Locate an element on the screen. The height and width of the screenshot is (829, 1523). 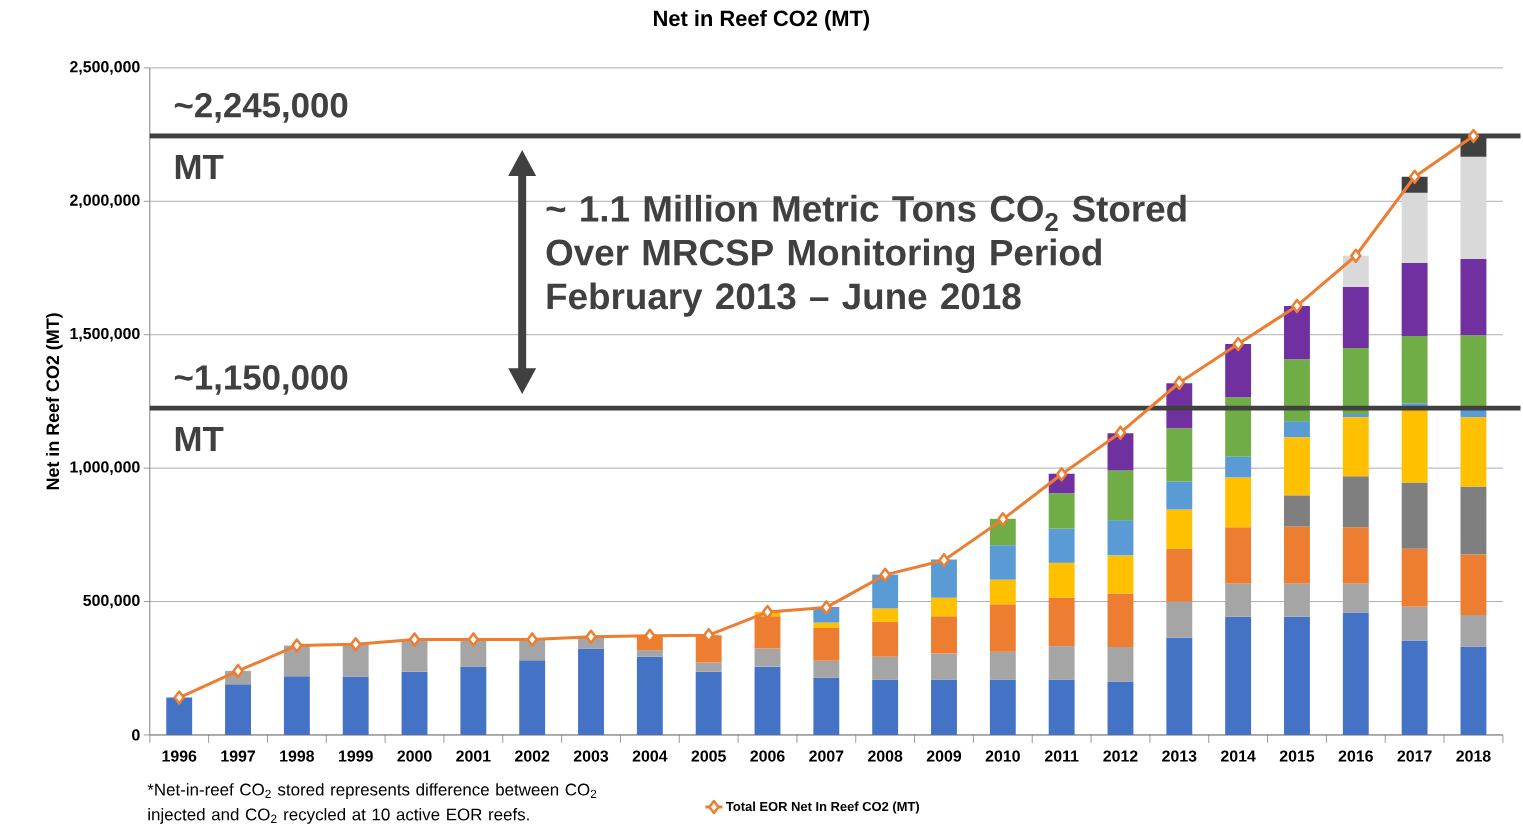
text: *Net-in-reef CO$_{2}$ stored represents difference between CO$_{2}$ injected and CO$_{2}$ recycled at 10 active EOR reefs. is located at coordinates (372, 803).